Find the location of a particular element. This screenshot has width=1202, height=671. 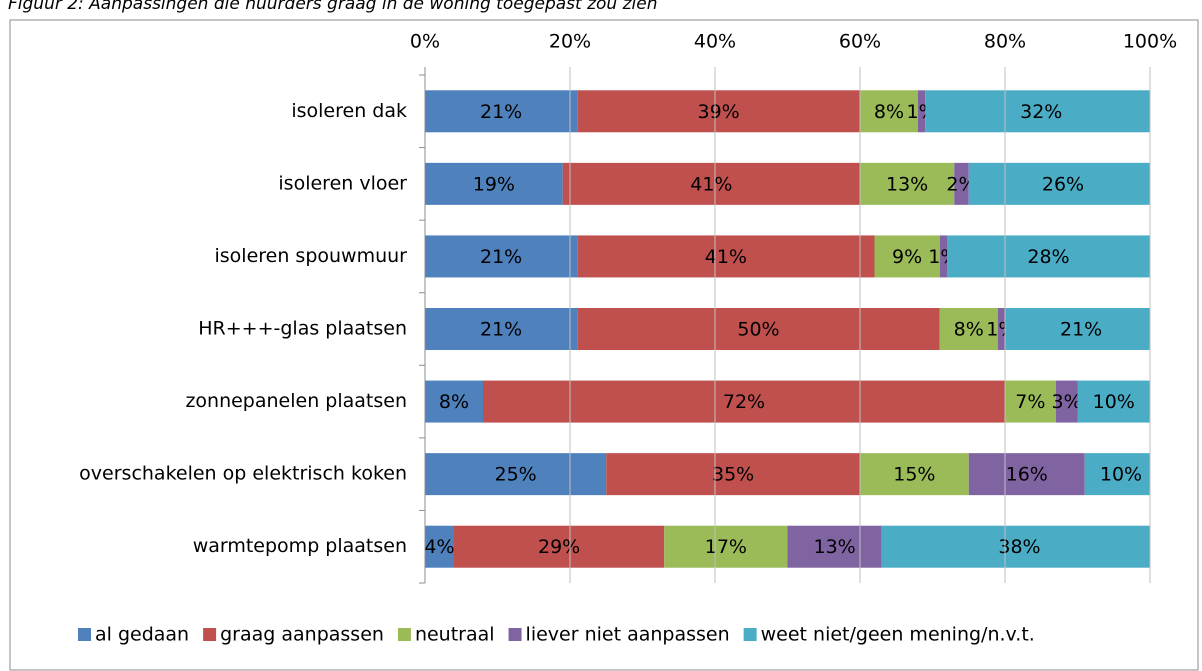

data-label: 19% is located at coordinates (494, 184).